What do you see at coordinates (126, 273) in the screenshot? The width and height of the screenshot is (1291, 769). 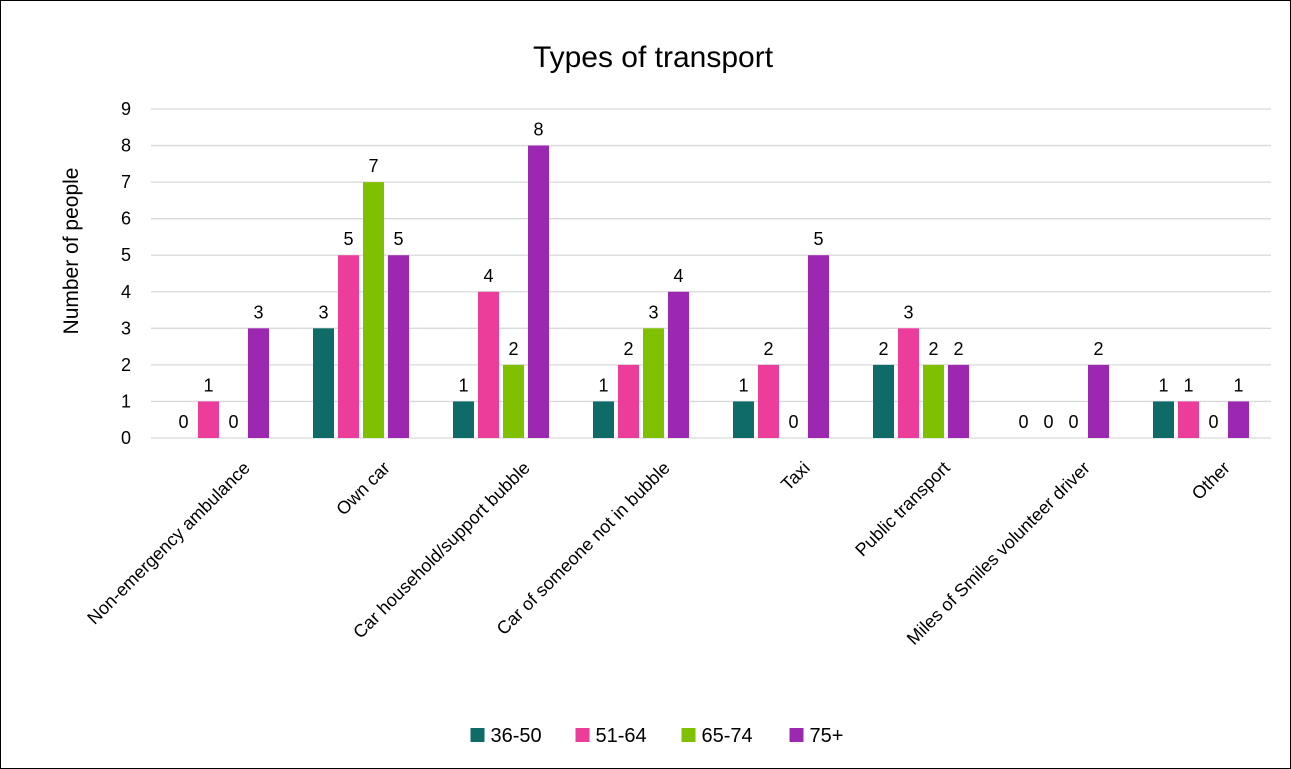 I see `y-axis-ticks: 0 1 2 3 4 5 6 7 8 9` at bounding box center [126, 273].